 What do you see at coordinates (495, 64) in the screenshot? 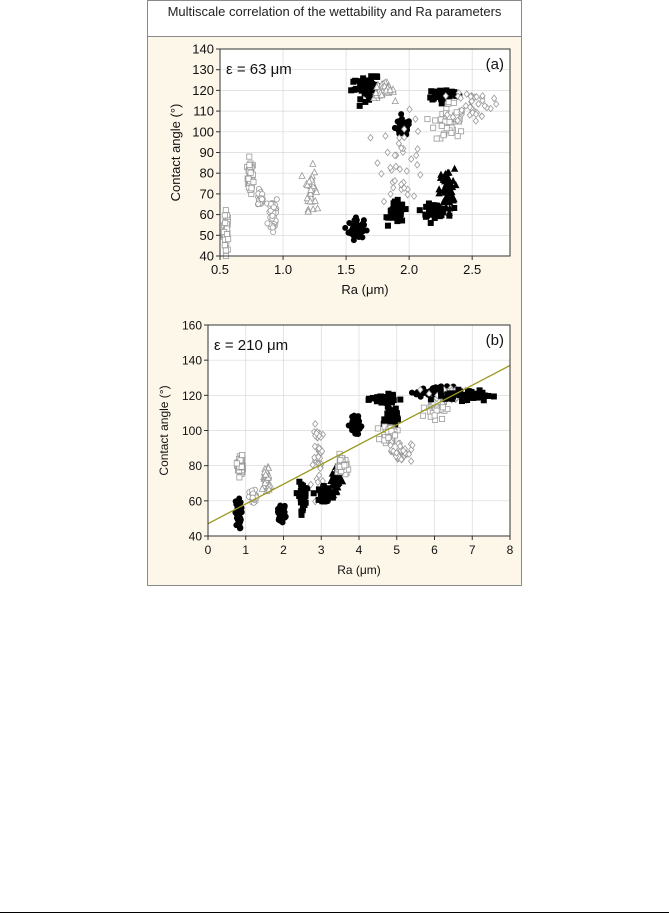
I see `panel-label: (a)` at bounding box center [495, 64].